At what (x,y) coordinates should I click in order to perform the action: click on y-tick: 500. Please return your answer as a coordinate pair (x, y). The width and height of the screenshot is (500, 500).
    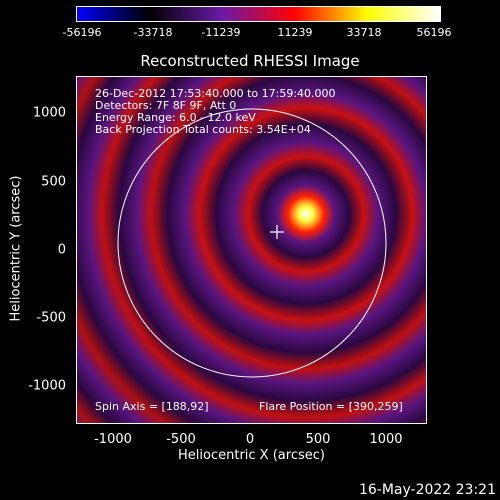
    Looking at the image, I should click on (53, 182).